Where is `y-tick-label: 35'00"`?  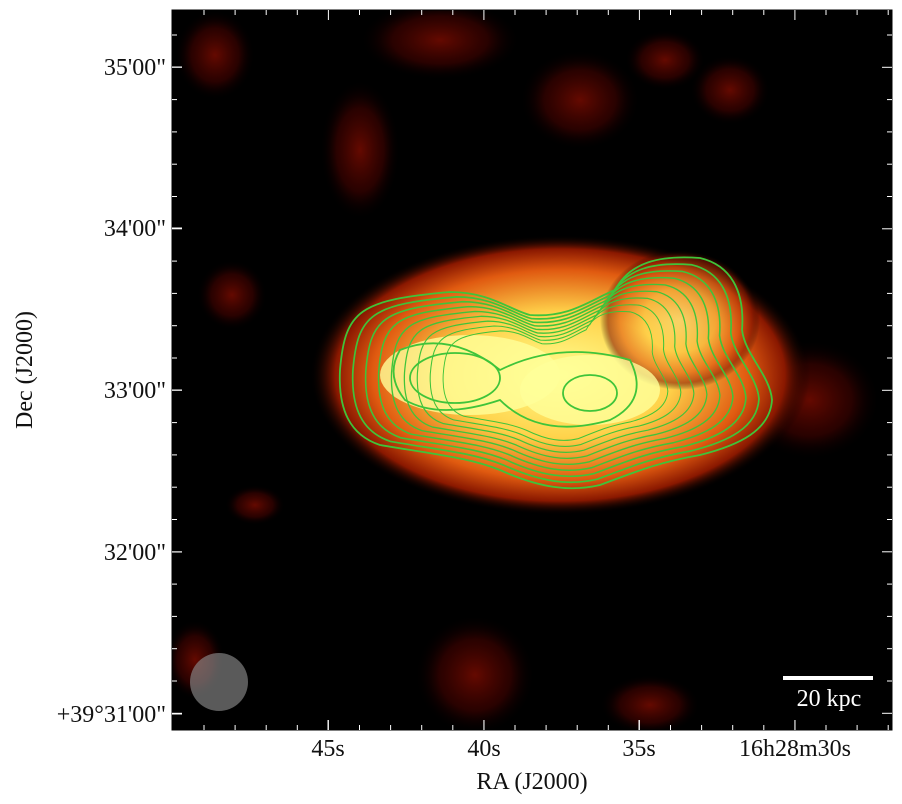 y-tick-label: 35'00" is located at coordinates (135, 68).